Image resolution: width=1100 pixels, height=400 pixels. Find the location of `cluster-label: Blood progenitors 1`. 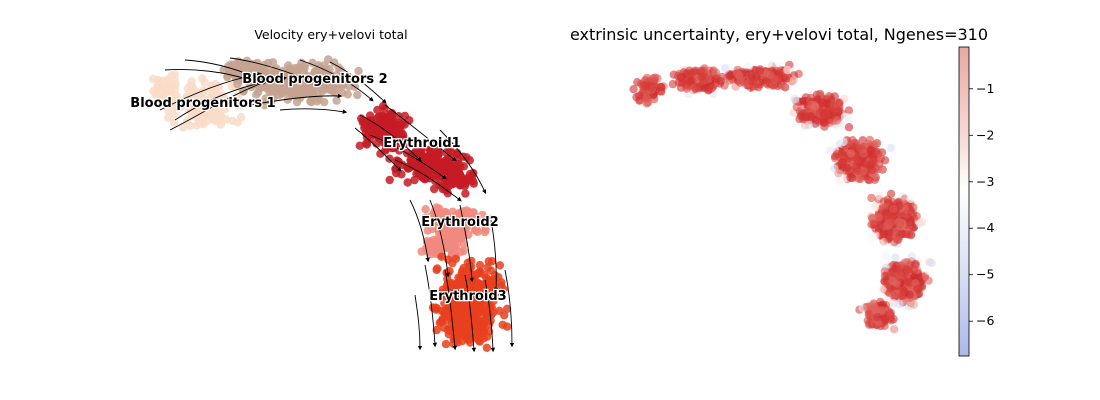

cluster-label: Blood progenitors 1 is located at coordinates (202, 103).